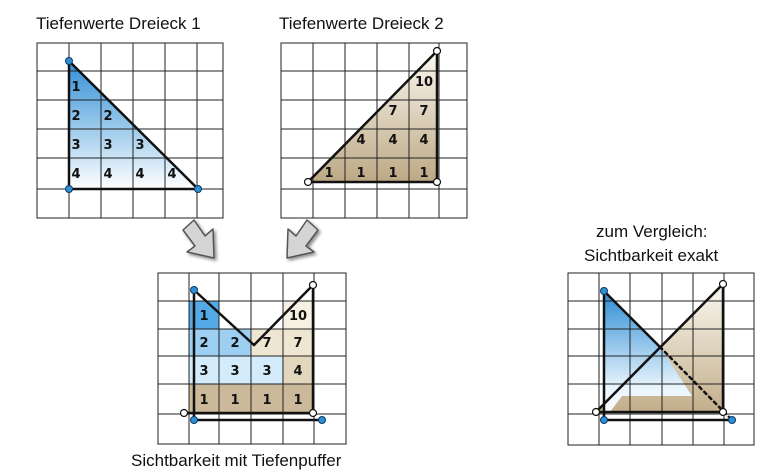  I want to click on triangle1-title: Tiefenwerte Dreieck 1, so click(118, 23).